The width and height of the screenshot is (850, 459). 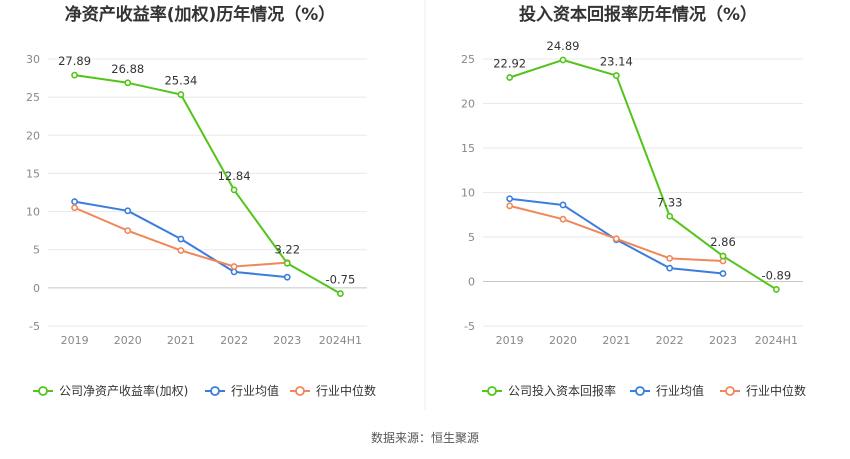 What do you see at coordinates (180, 81) in the screenshot?
I see `data-label: 25.34` at bounding box center [180, 81].